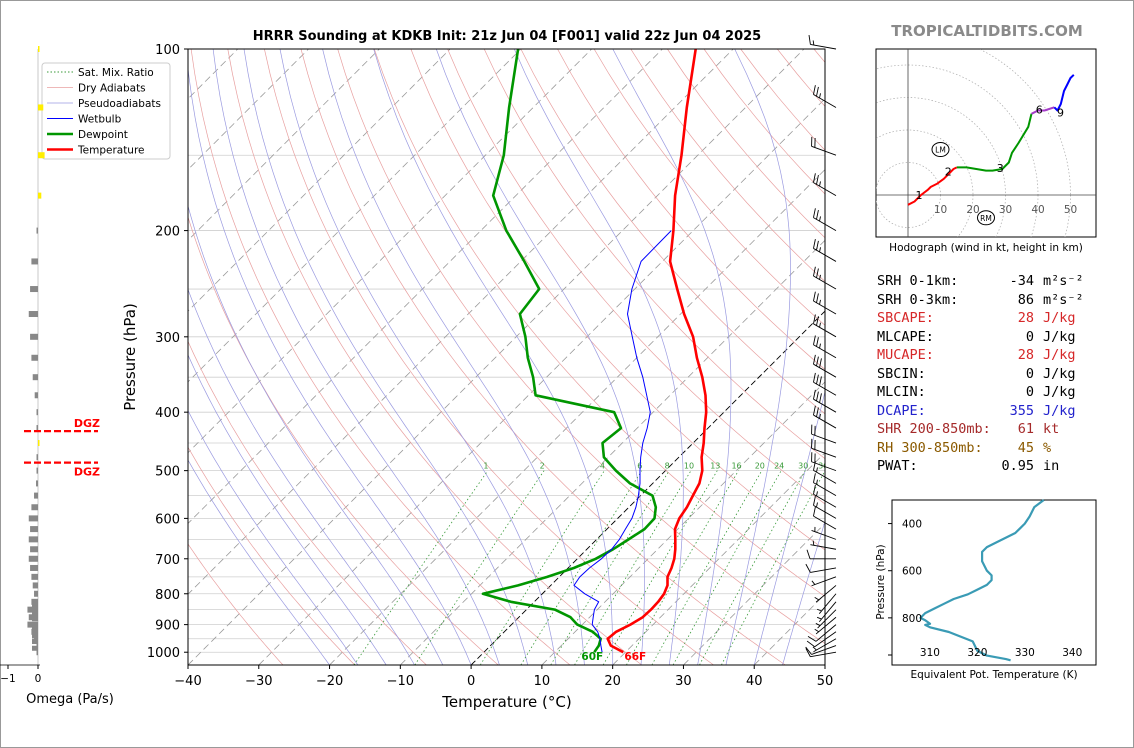  I want to click on mixing-ratio-label: 36, so click(823, 466).